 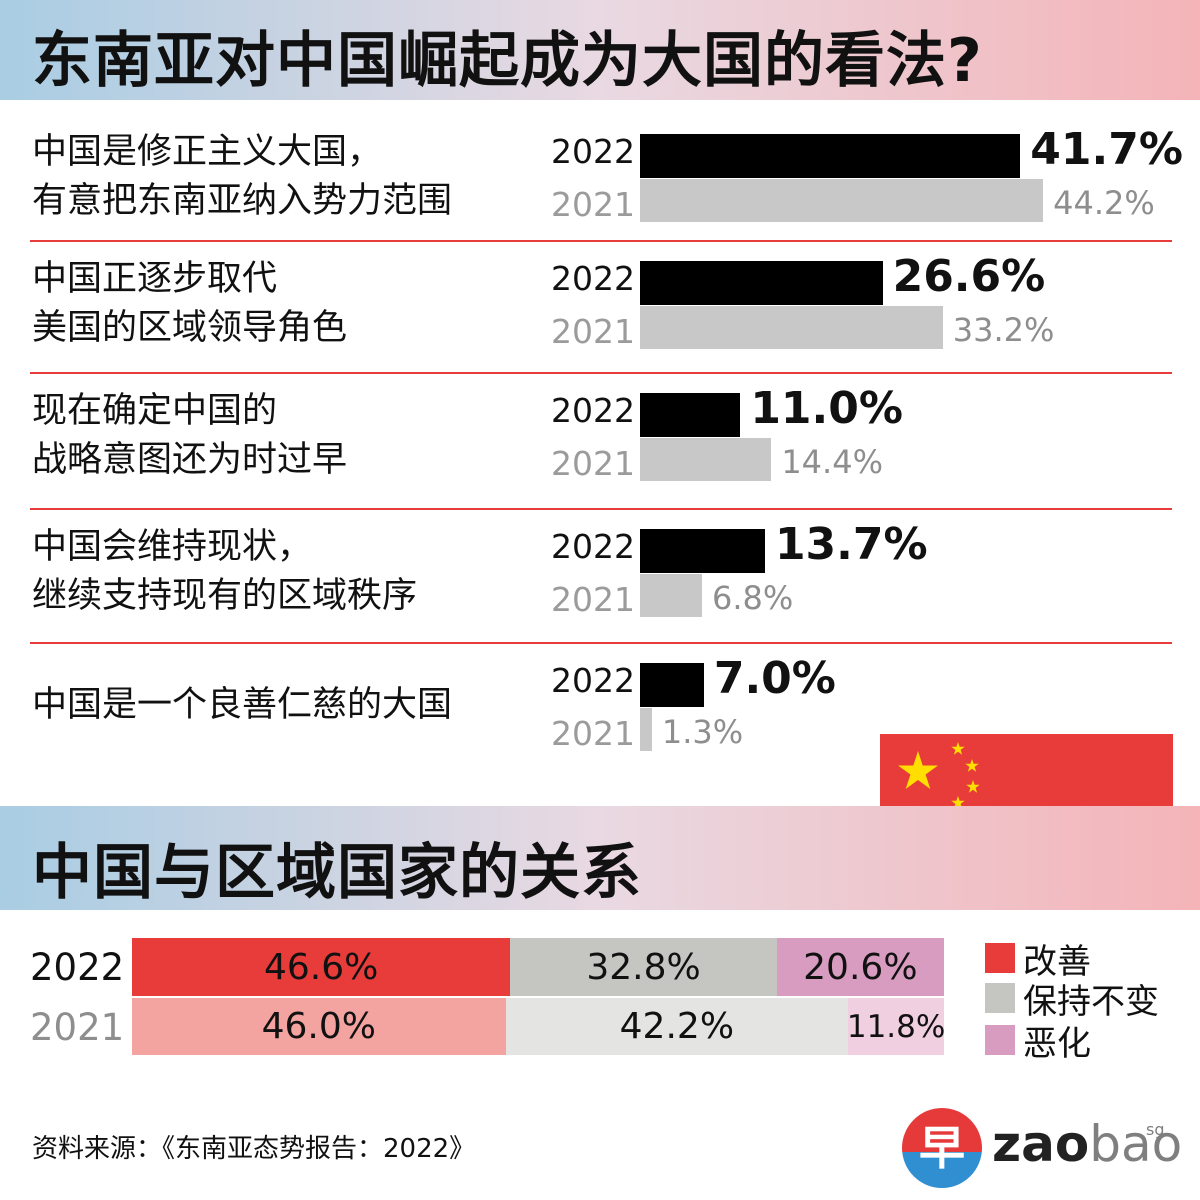 What do you see at coordinates (896, 1026) in the screenshot?
I see `stack-segment-worsen: 11.8%` at bounding box center [896, 1026].